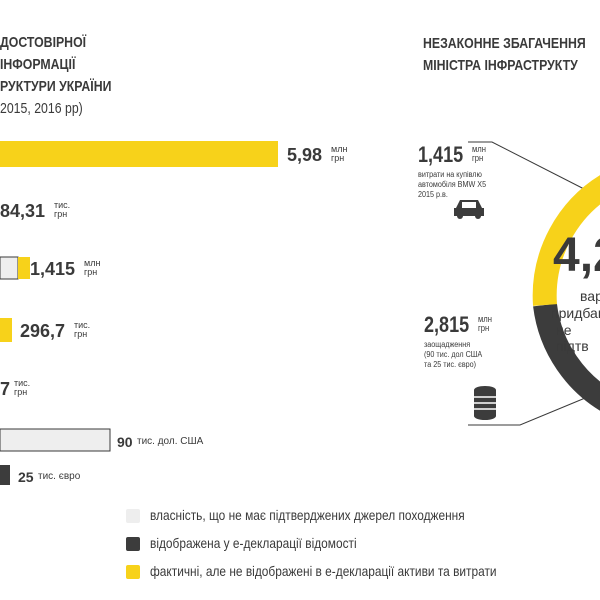  Describe the element at coordinates (304, 155) in the screenshot. I see `bar-value-label: 5,98` at that location.